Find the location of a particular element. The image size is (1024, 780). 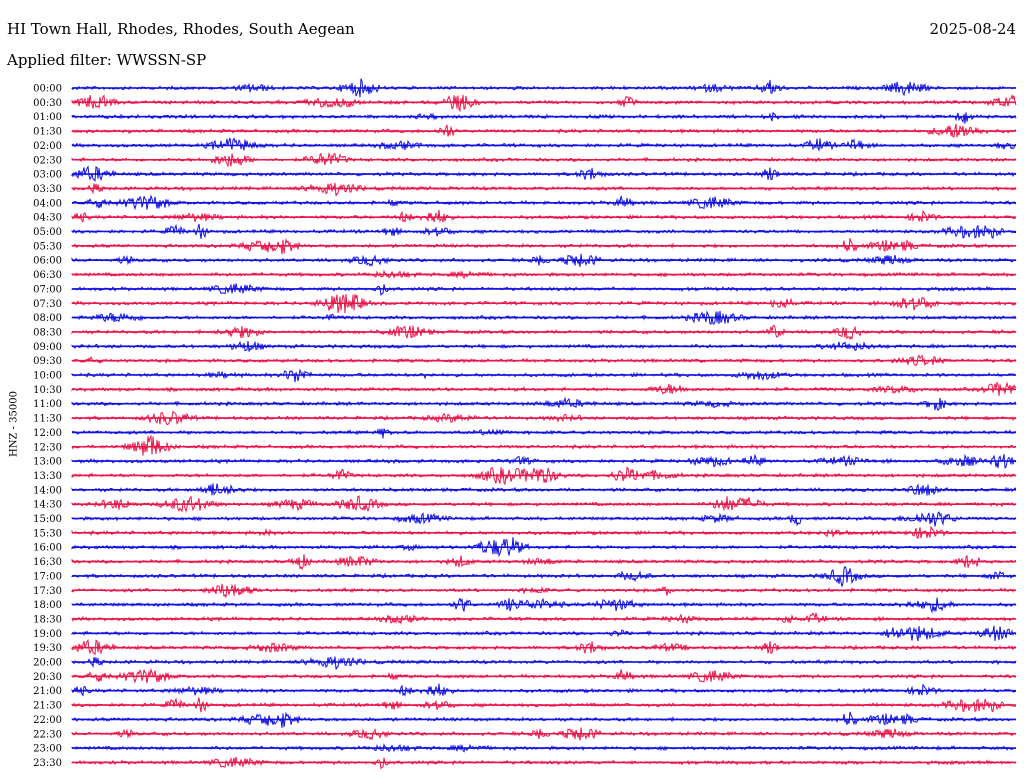

row-time-label: 16:00 is located at coordinates (47, 548).